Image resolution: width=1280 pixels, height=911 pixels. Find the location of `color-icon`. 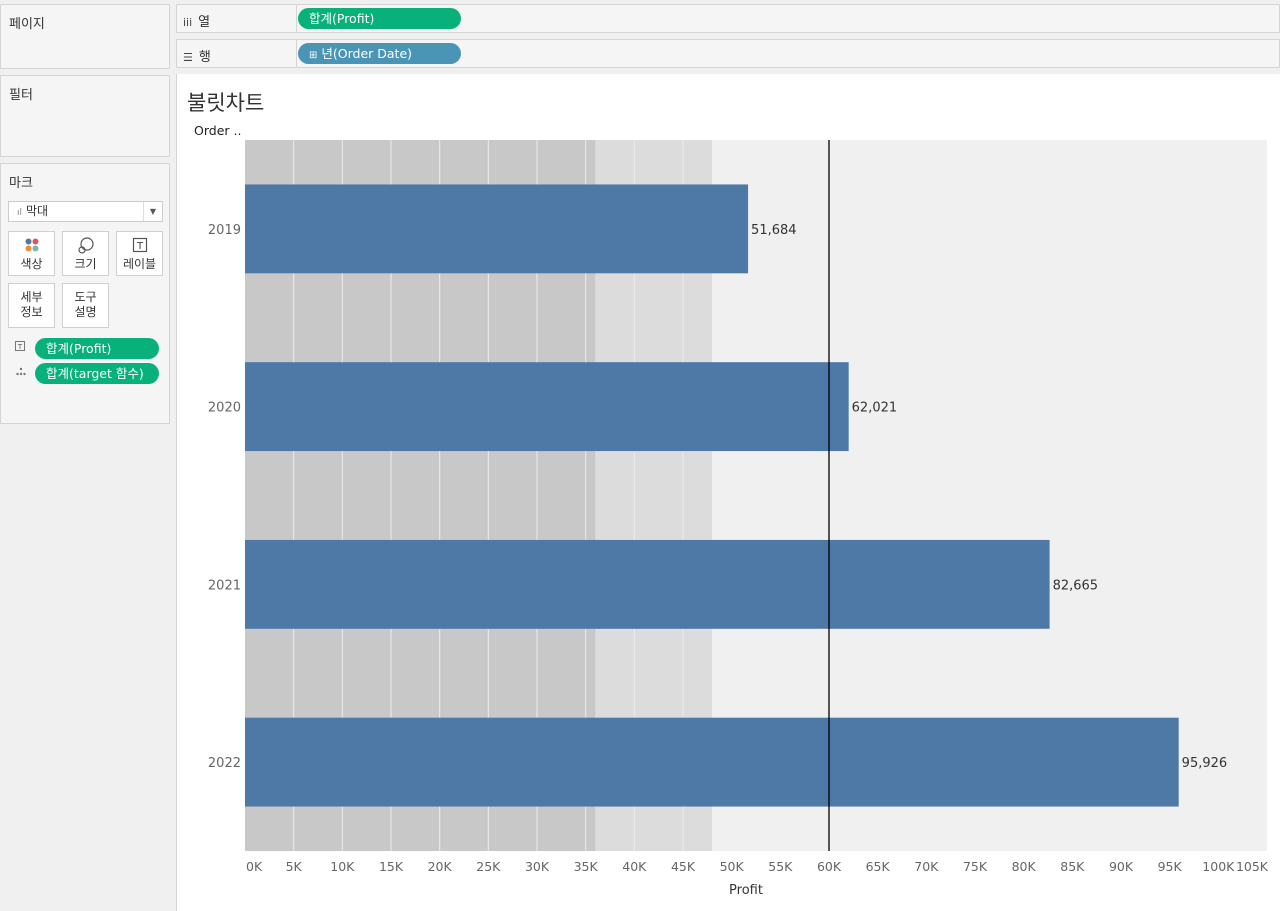

color-icon is located at coordinates (31, 247).